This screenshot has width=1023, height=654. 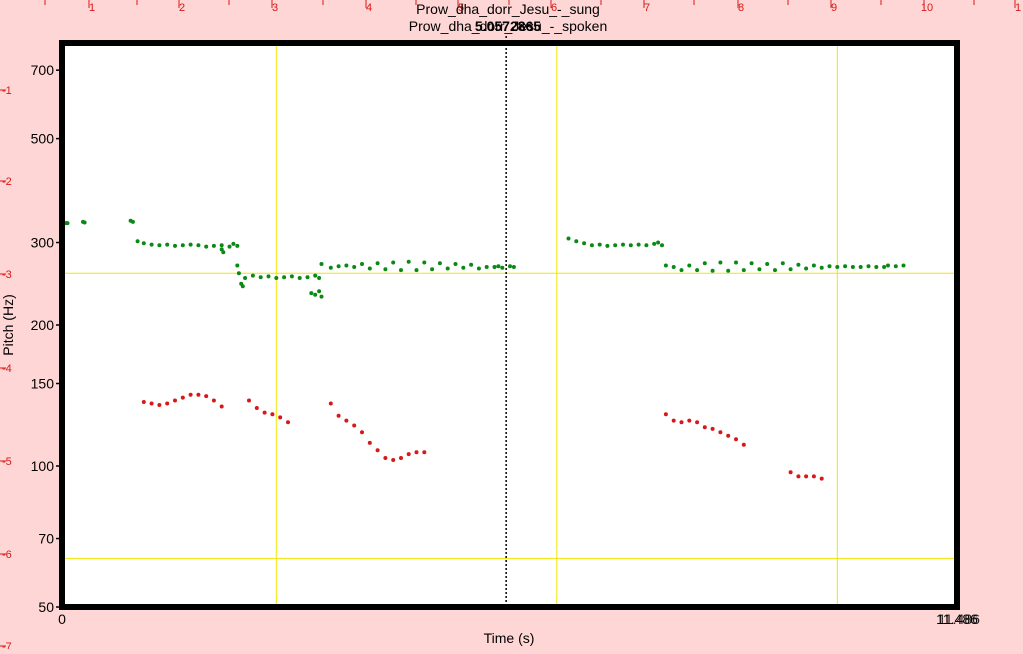 What do you see at coordinates (482, 436) in the screenshot?
I see `series-spoken` at bounding box center [482, 436].